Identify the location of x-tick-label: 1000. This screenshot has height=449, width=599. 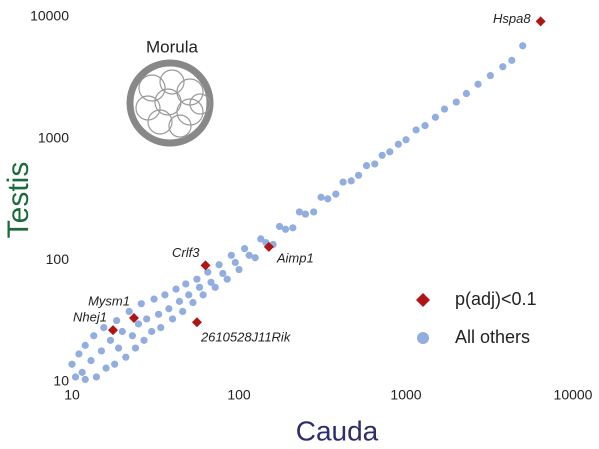
(405, 395).